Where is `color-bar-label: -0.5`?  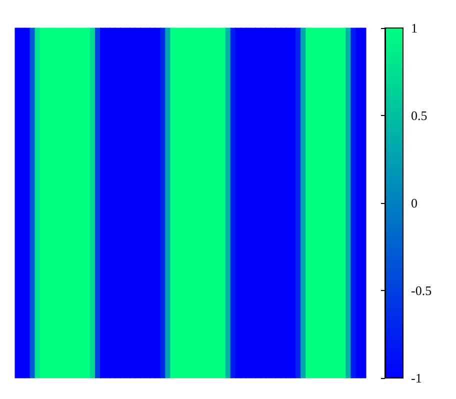 color-bar-label: -0.5 is located at coordinates (421, 290).